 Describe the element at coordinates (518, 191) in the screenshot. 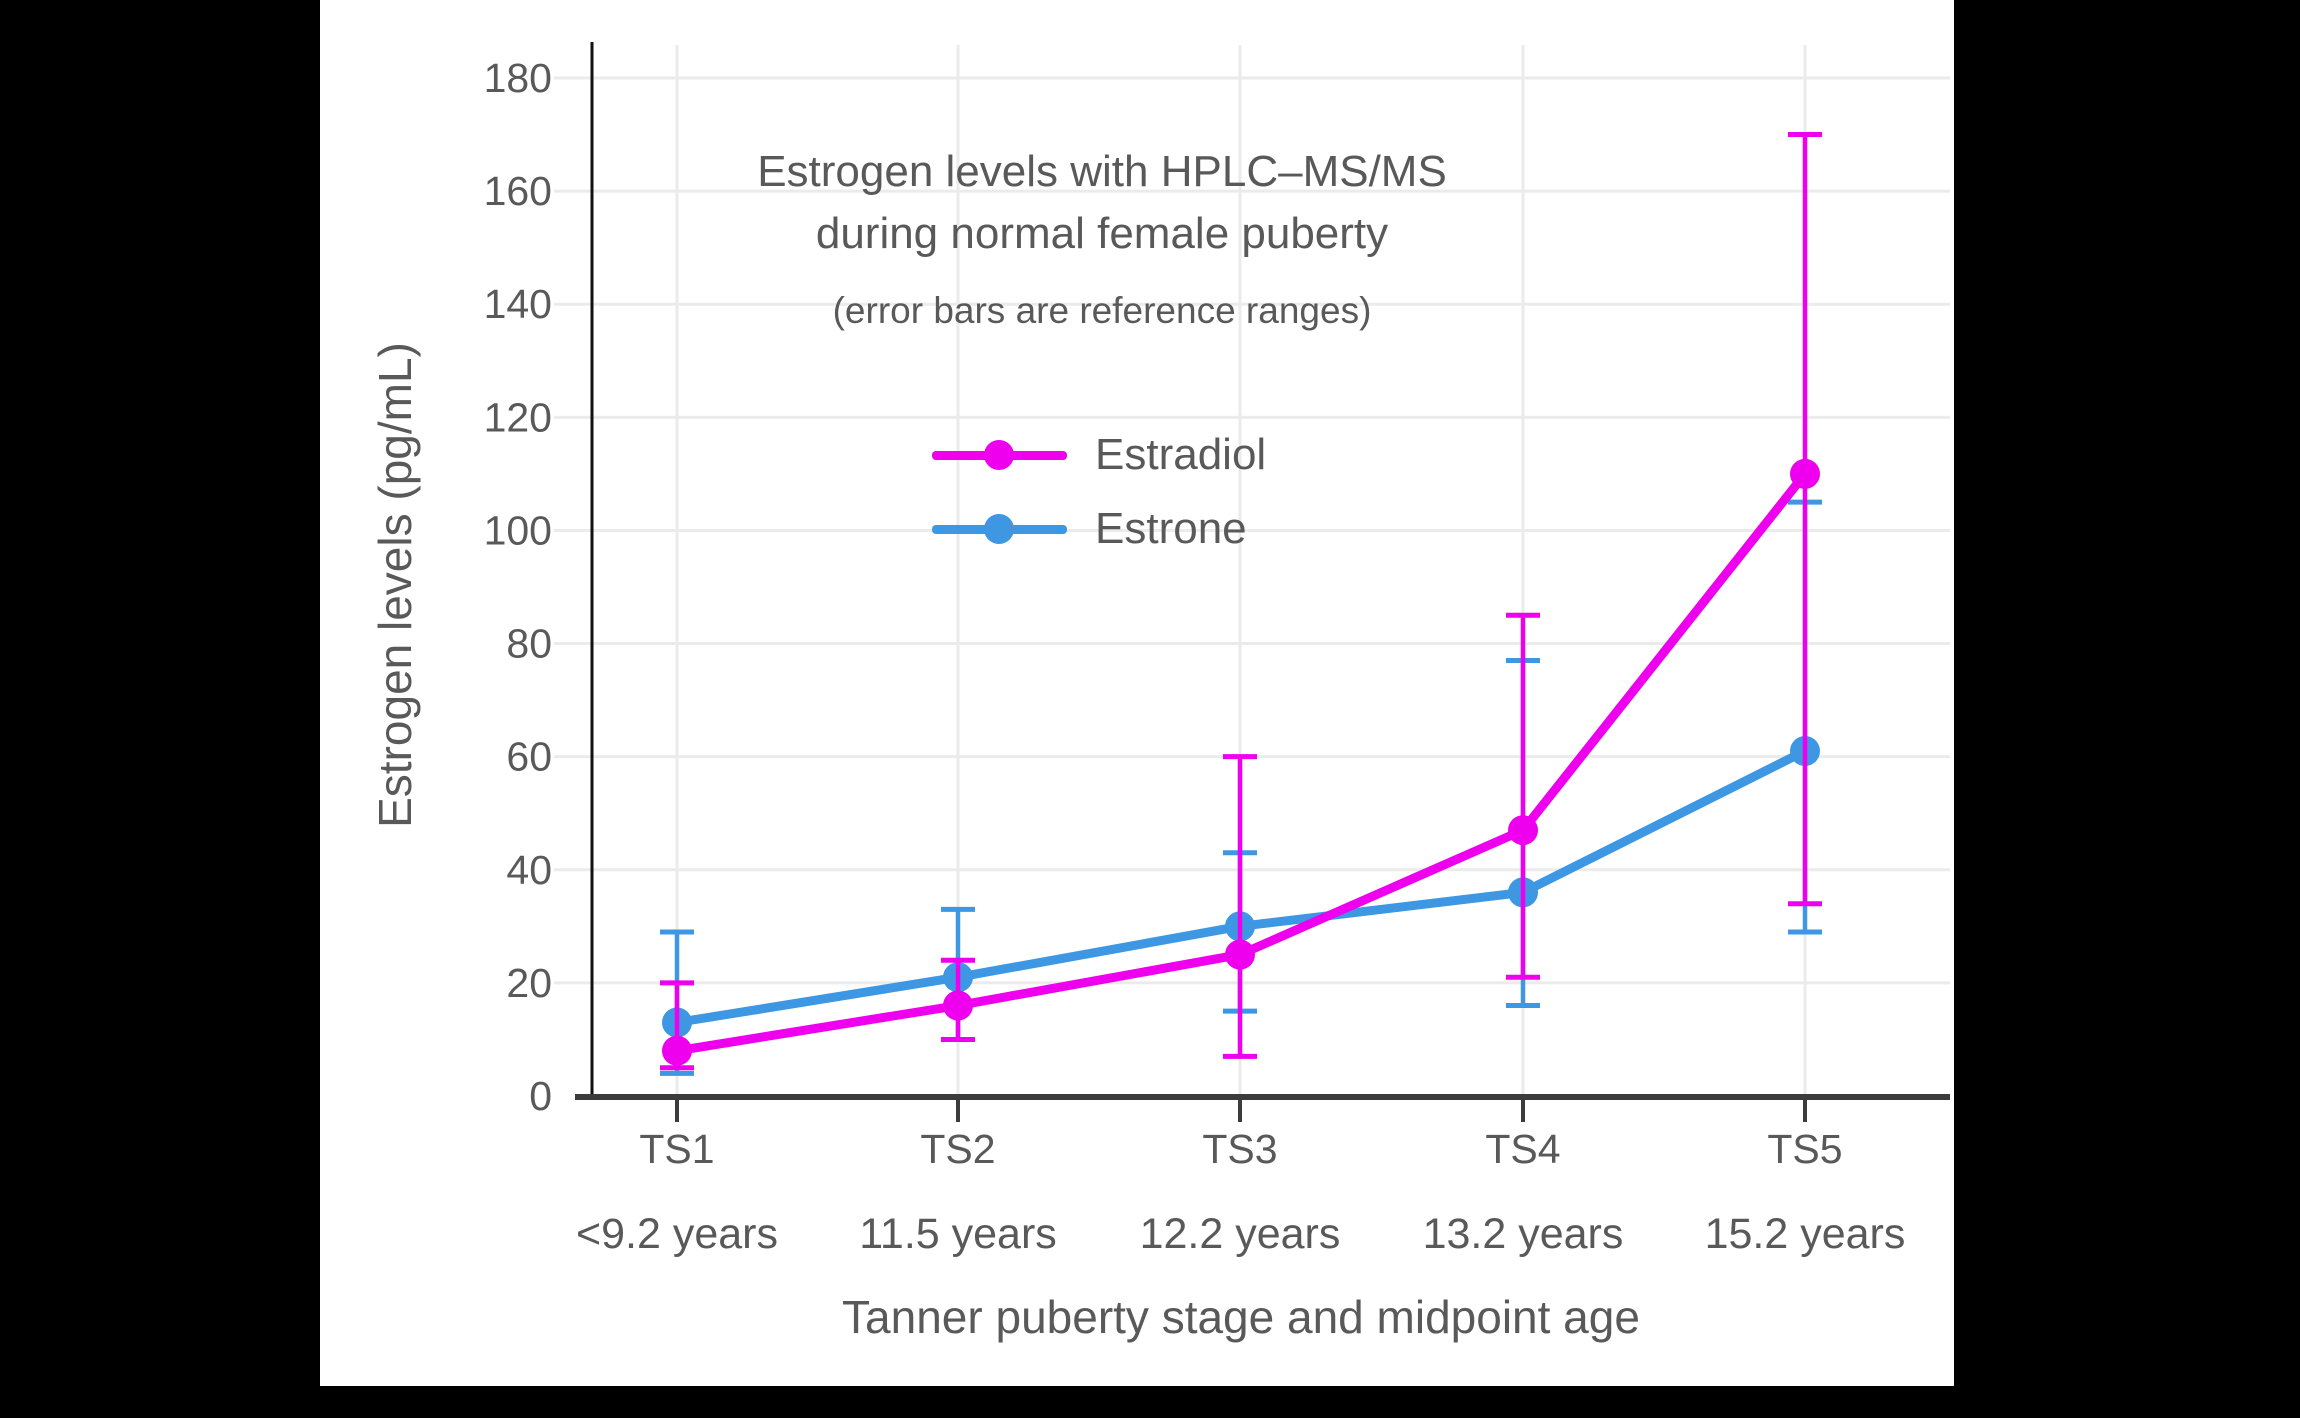

I see `y-tick-label: 160` at that location.